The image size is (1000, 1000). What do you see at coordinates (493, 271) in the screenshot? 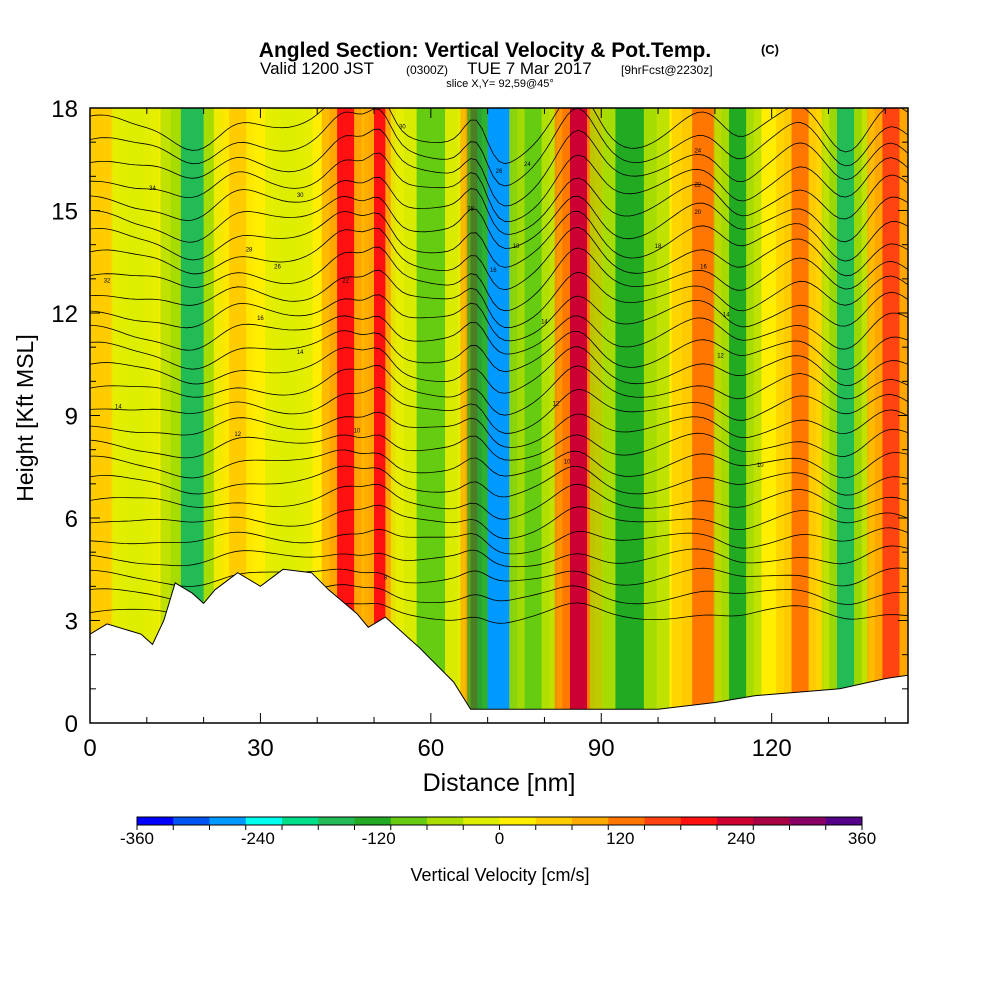
I see `contour-label-11: 16` at bounding box center [493, 271].